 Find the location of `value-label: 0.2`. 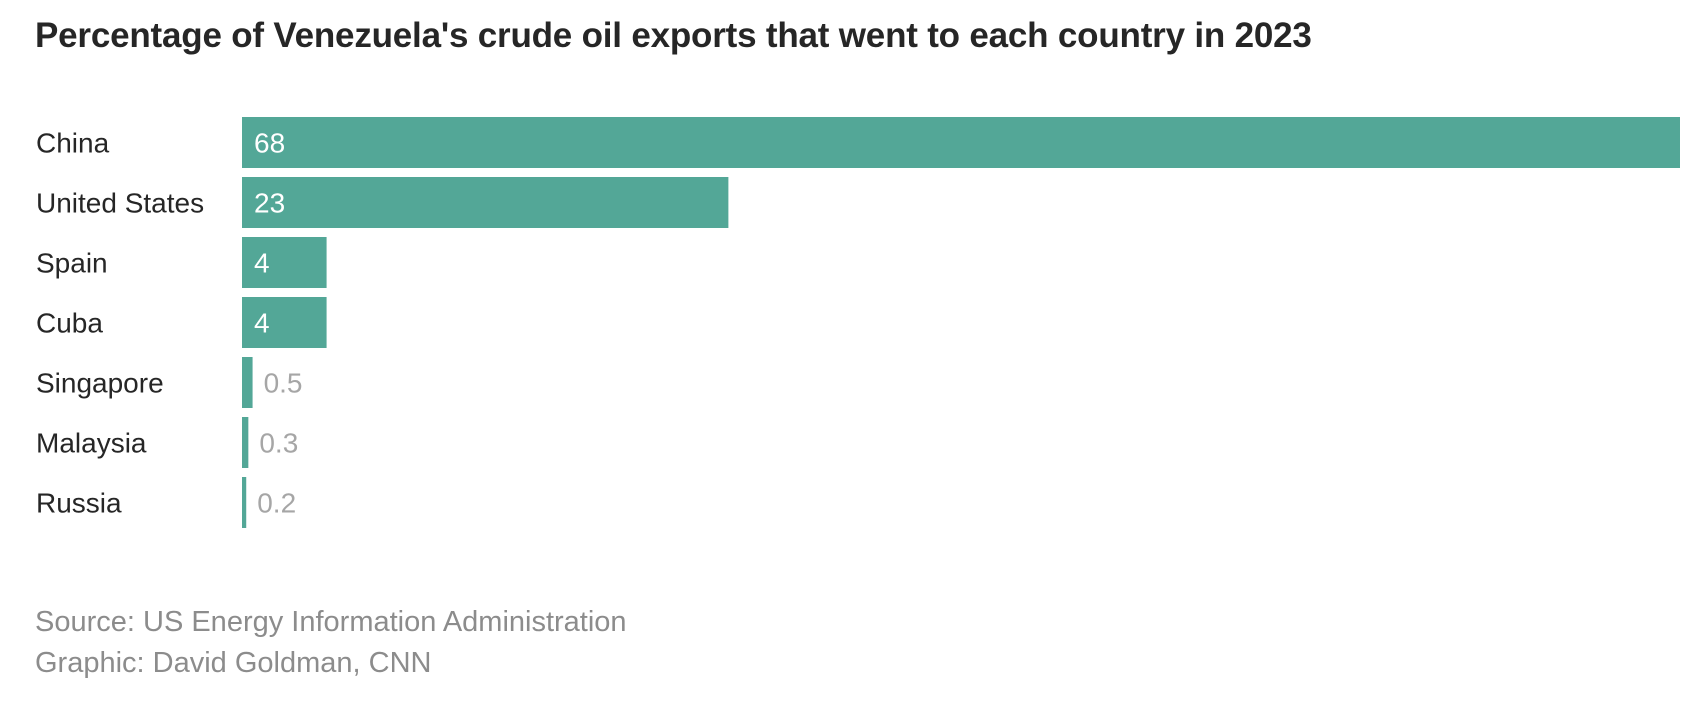

value-label: 0.2 is located at coordinates (276, 503).